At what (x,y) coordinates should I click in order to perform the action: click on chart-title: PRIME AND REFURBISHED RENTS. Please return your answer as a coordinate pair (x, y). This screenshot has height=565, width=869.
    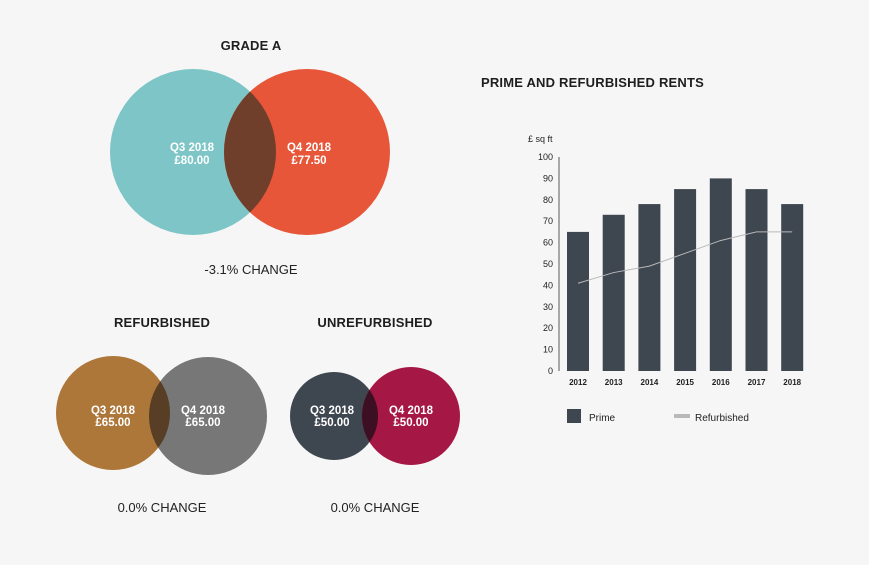
    Looking at the image, I should click on (592, 82).